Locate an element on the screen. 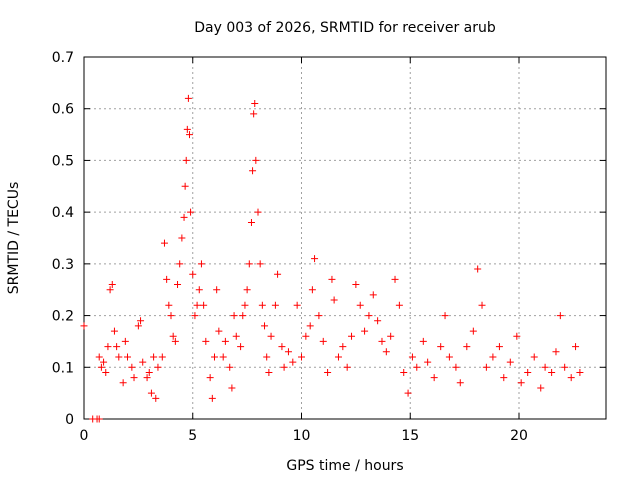 This screenshot has width=640, height=480. x-tick-label: 5 is located at coordinates (192, 436).